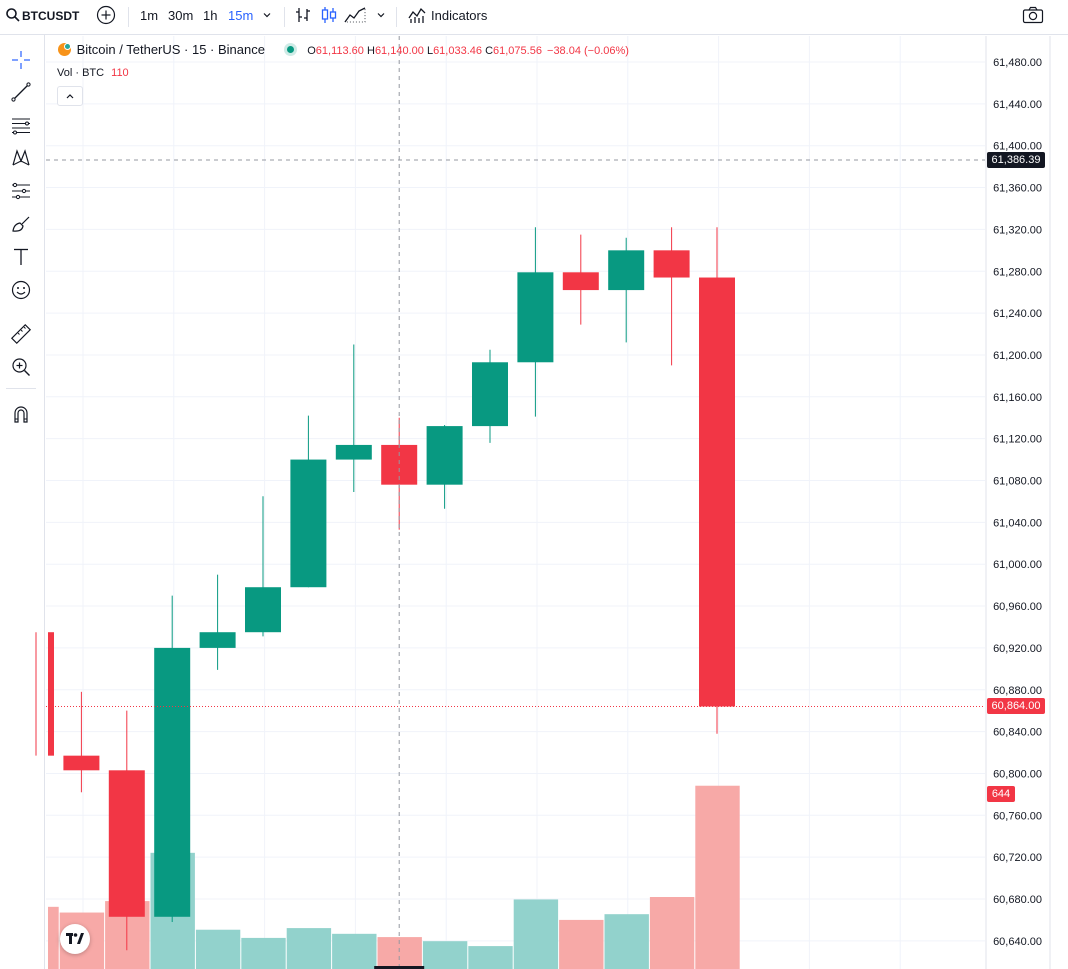 The width and height of the screenshot is (1068, 969). I want to click on price-tick-label: 61,480.00, so click(1017, 63).